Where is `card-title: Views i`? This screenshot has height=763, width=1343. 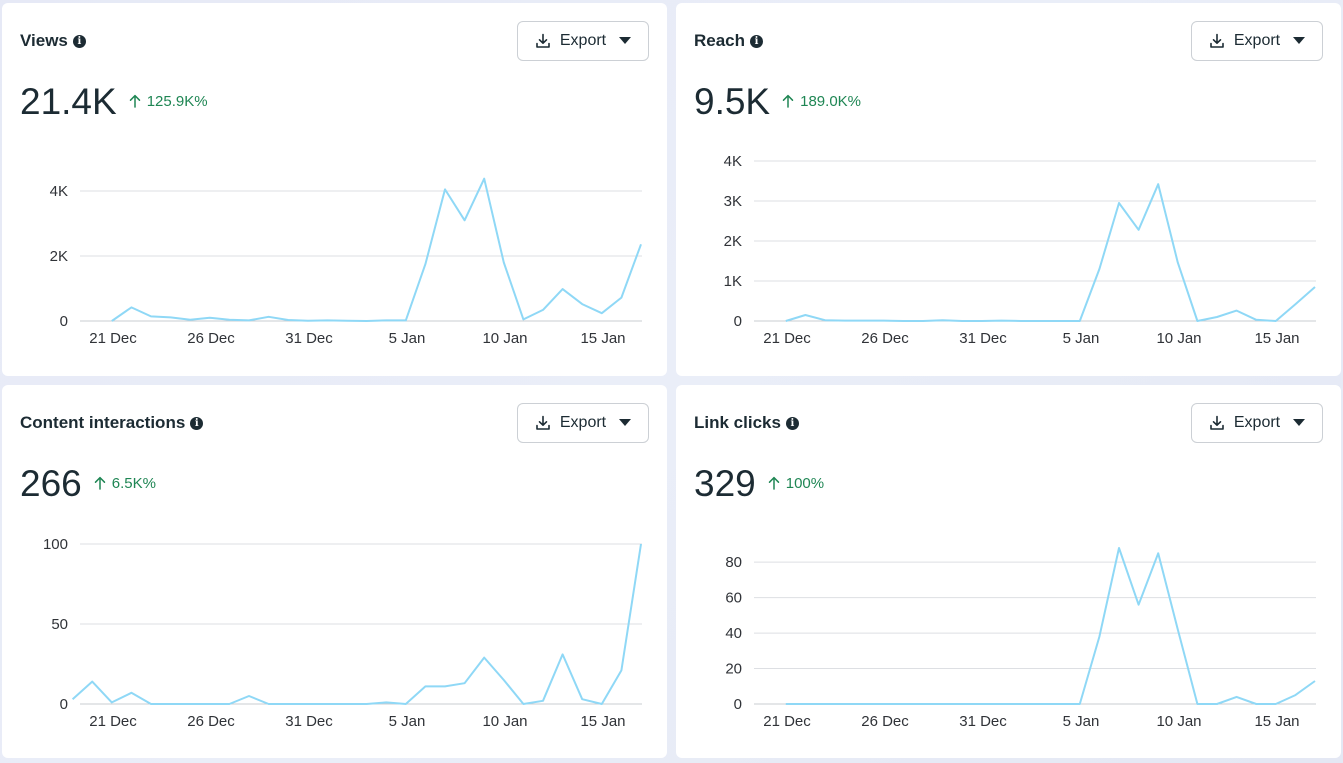
card-title: Views i is located at coordinates (53, 41).